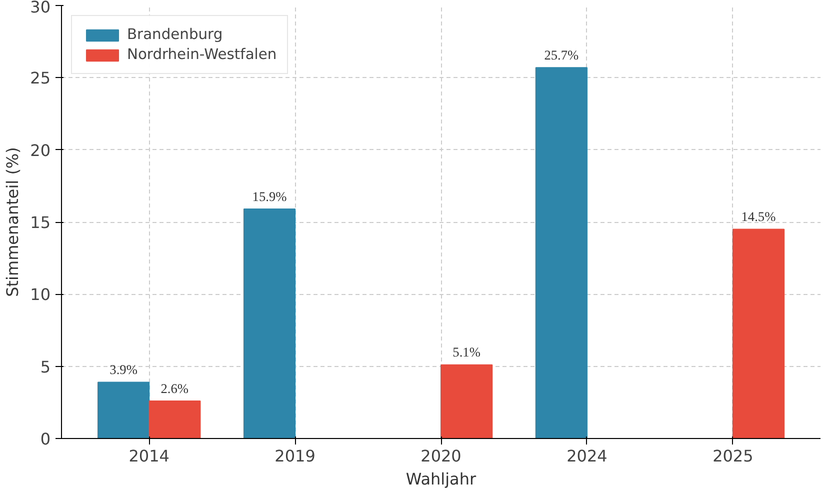 This screenshot has height=491, width=825. Describe the element at coordinates (40, 78) in the screenshot. I see `y-tick-label: 25` at that location.